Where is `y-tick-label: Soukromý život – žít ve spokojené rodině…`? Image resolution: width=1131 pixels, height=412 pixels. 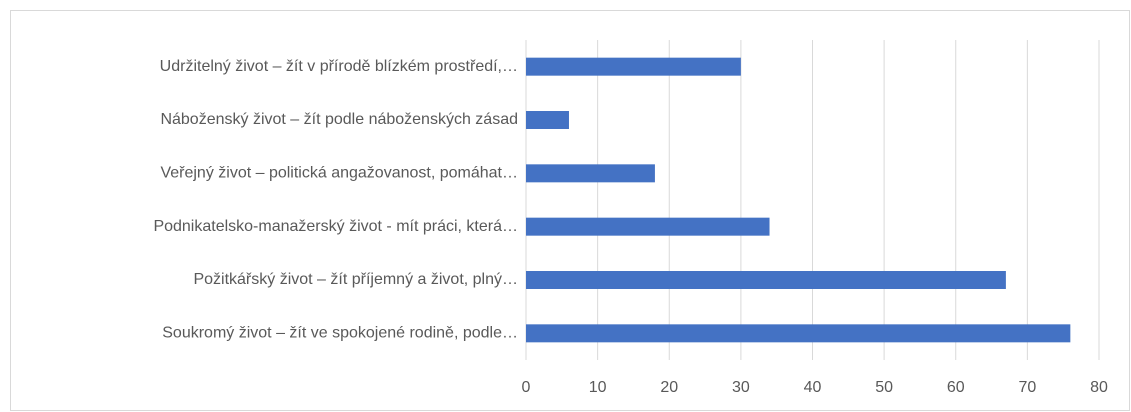 y-tick-label: Soukromý život – žít ve spokojené rodině… is located at coordinates (340, 333).